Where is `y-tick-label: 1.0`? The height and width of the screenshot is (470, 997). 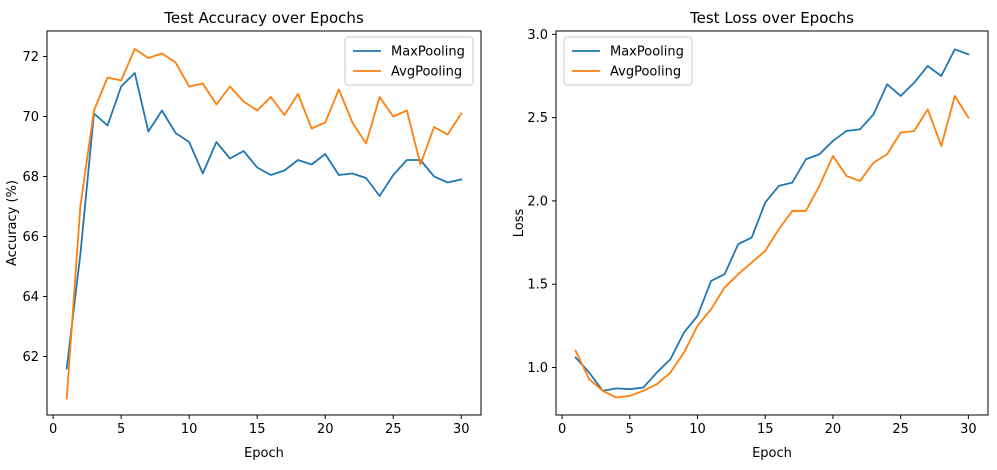 y-tick-label: 1.0 is located at coordinates (537, 368).